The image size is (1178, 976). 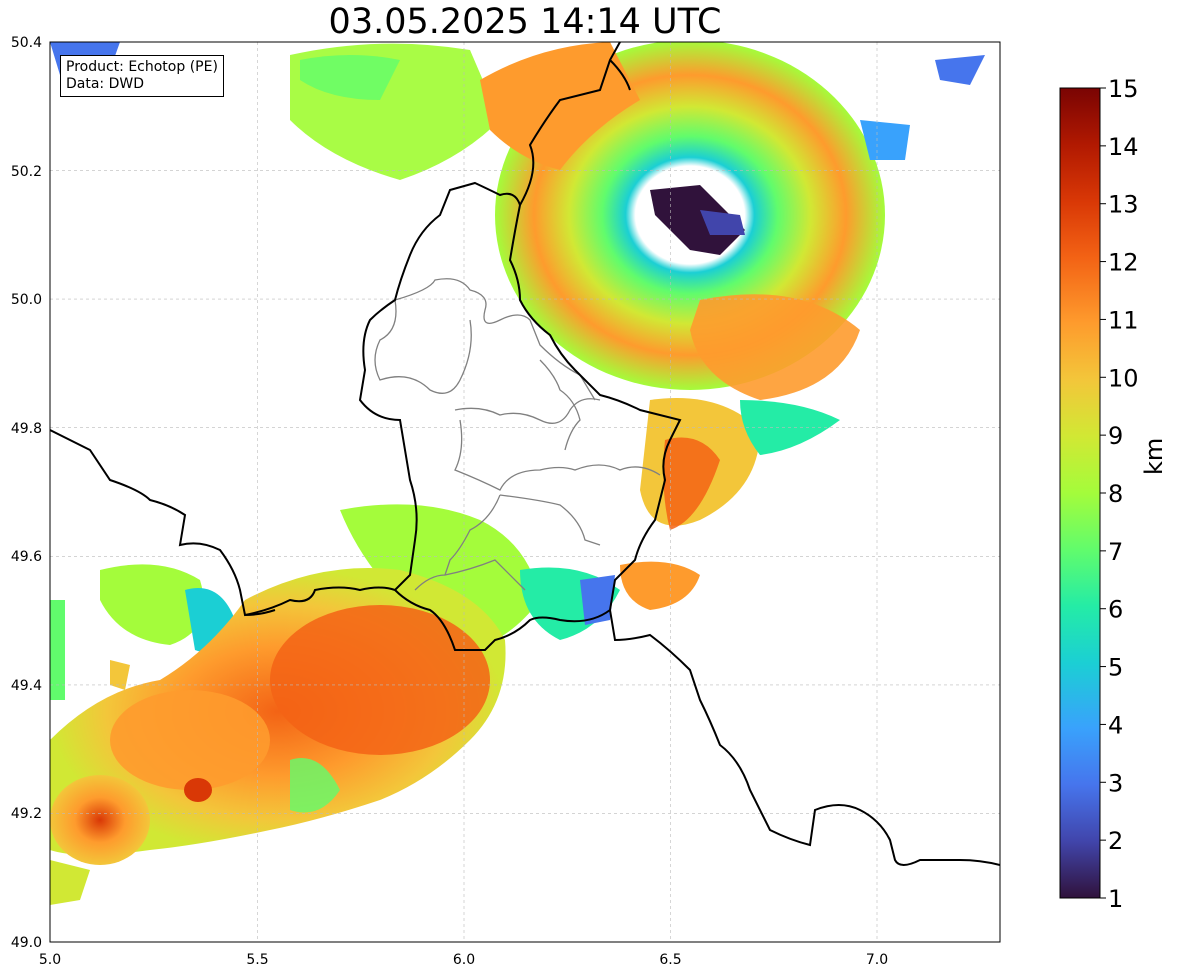 What do you see at coordinates (1123, 89) in the screenshot?
I see `colorbar-tick-label: 15` at bounding box center [1123, 89].